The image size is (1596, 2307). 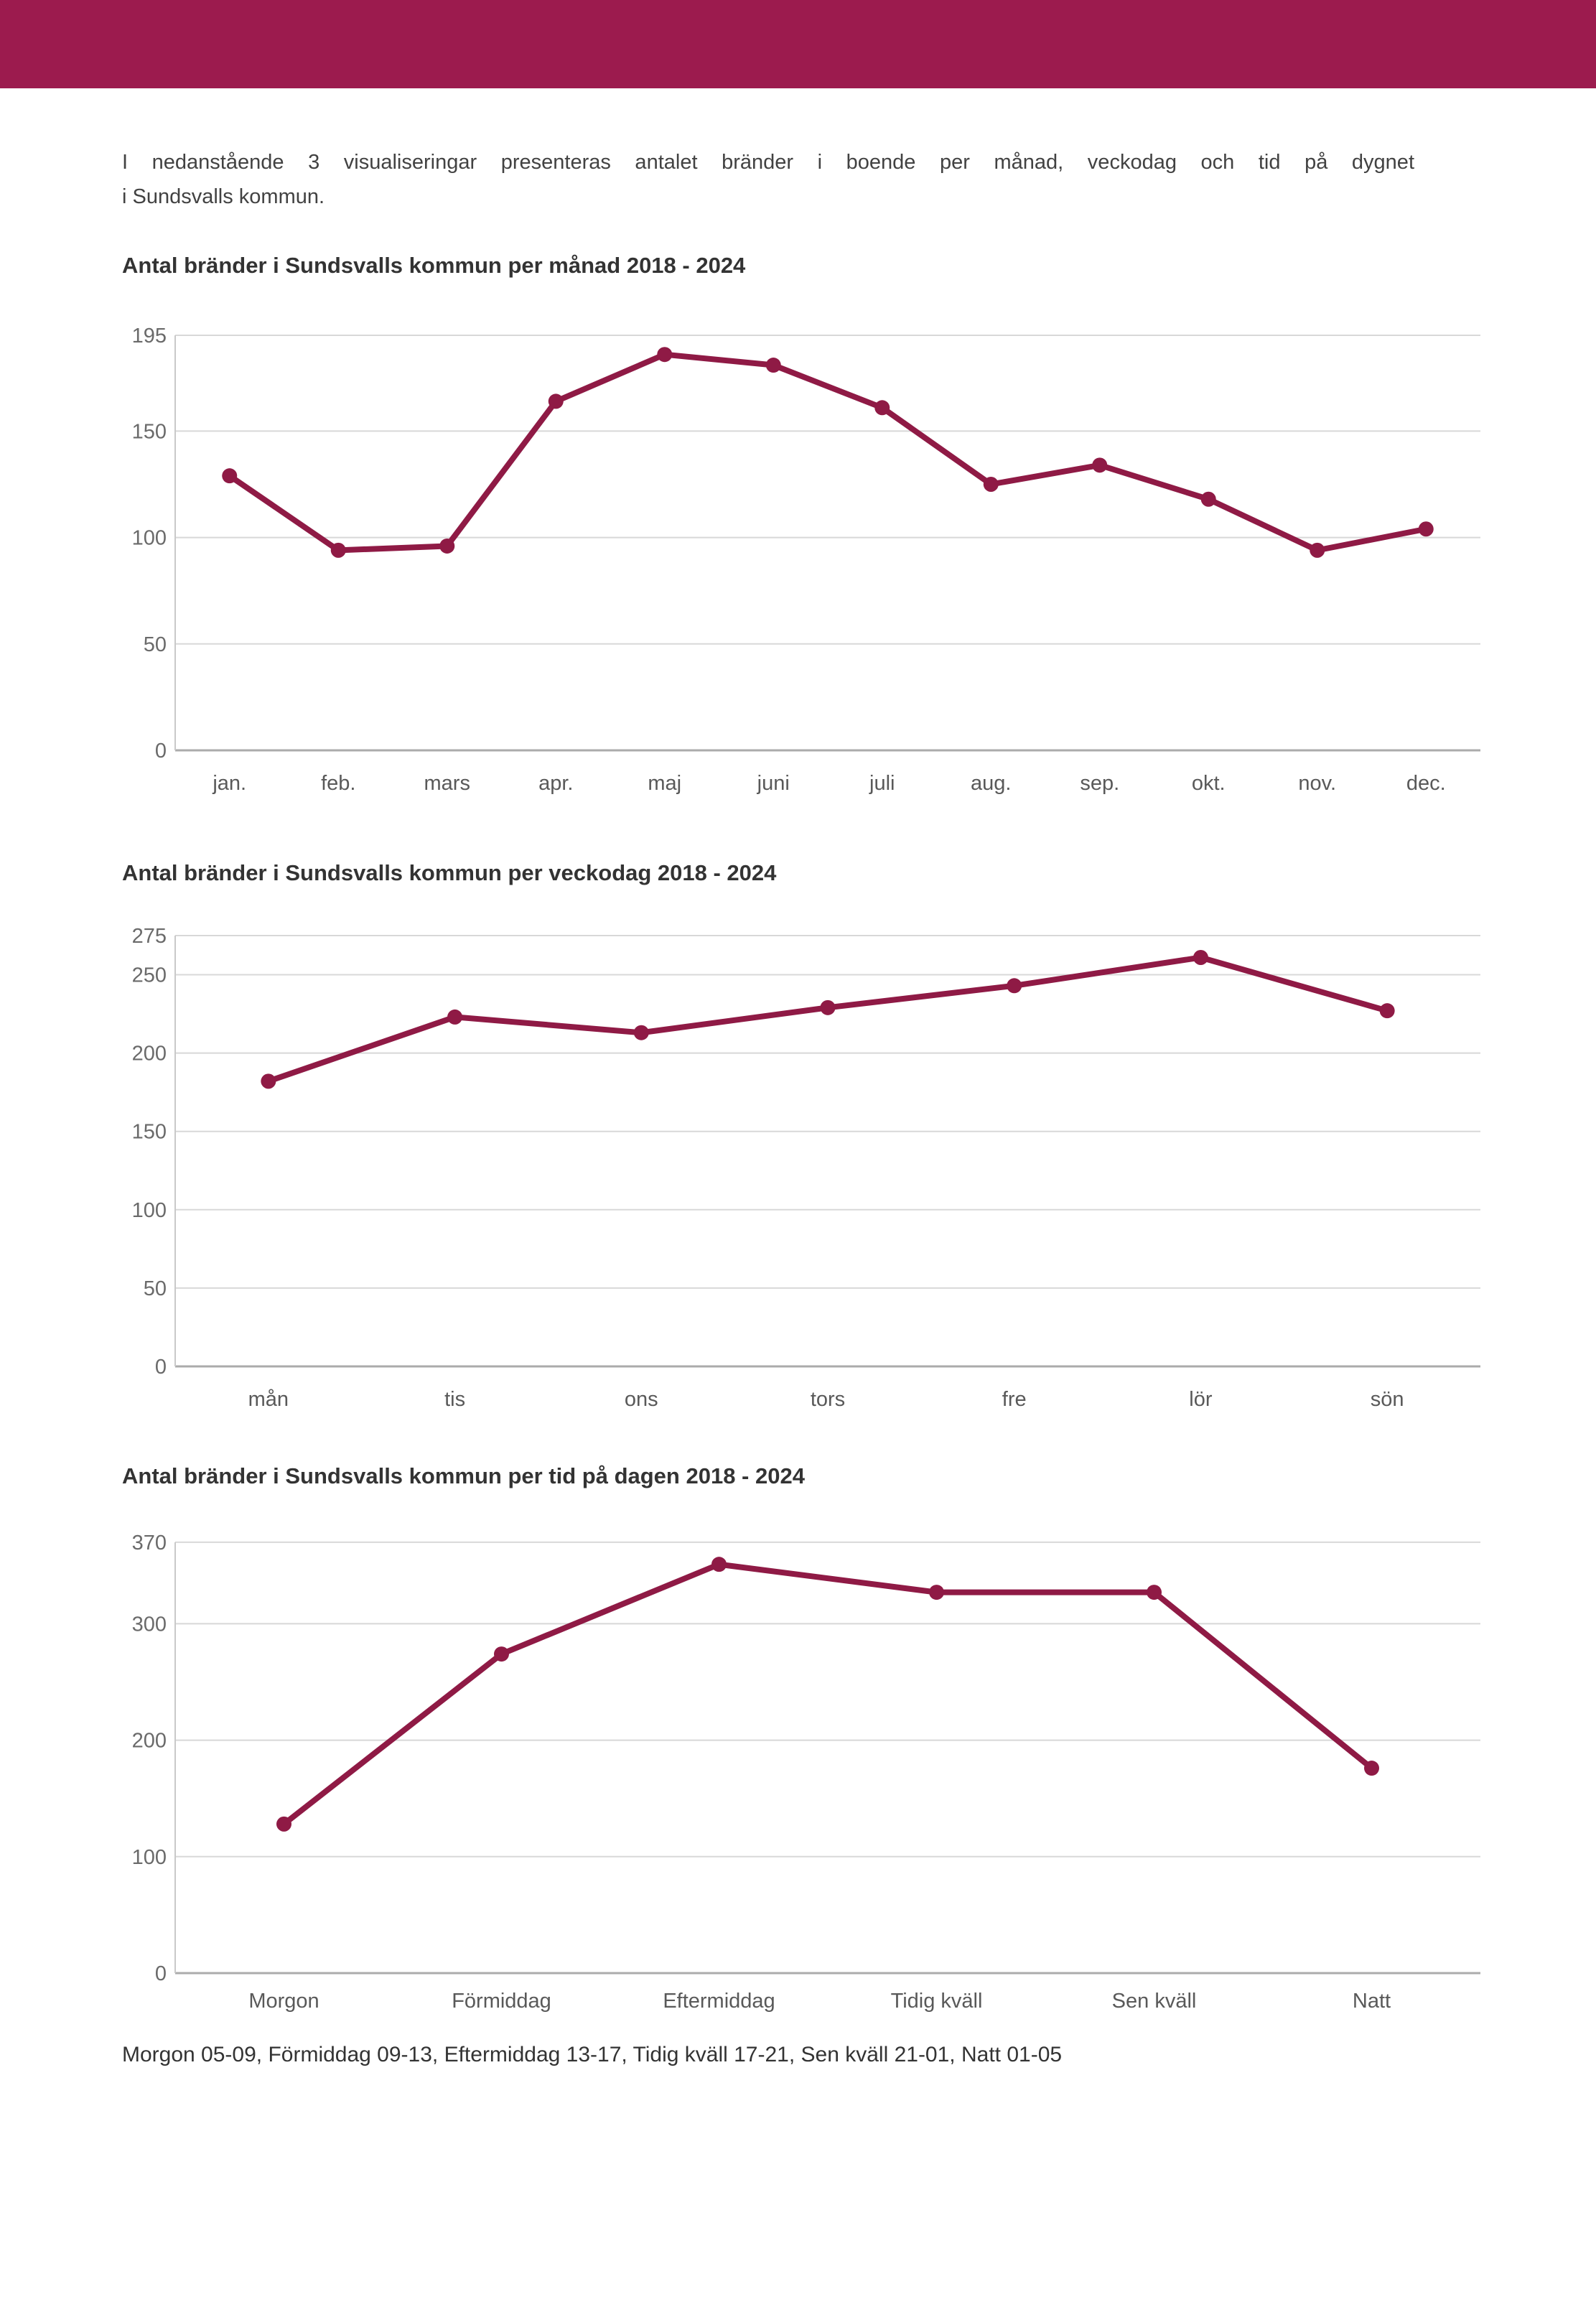 What do you see at coordinates (149, 1543) in the screenshot?
I see `y-tick-label: 370` at bounding box center [149, 1543].